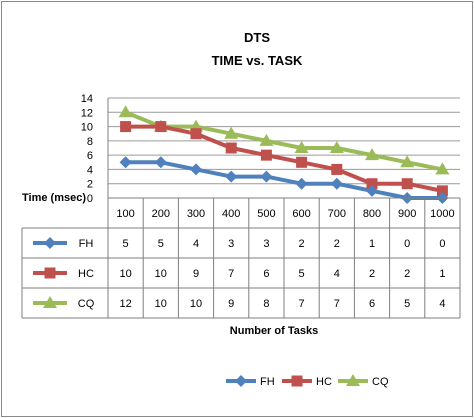  What do you see at coordinates (90, 142) in the screenshot?
I see `y-tick-label: 8` at bounding box center [90, 142].